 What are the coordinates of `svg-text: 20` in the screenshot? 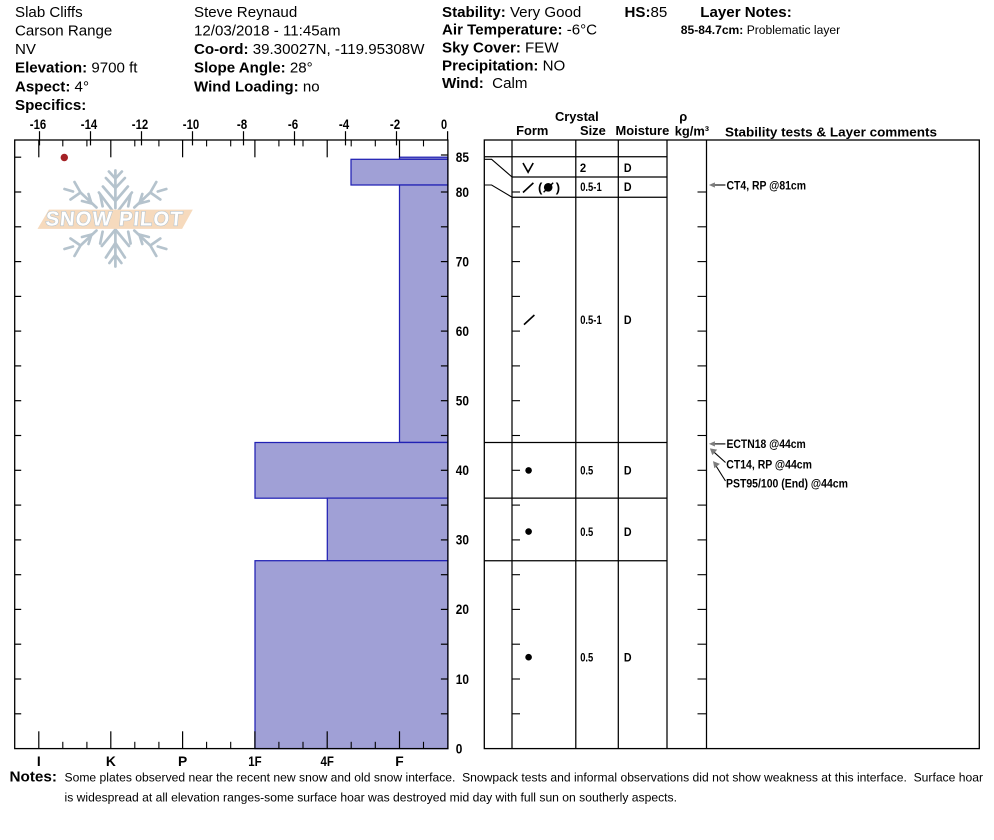 It's located at (462, 609).